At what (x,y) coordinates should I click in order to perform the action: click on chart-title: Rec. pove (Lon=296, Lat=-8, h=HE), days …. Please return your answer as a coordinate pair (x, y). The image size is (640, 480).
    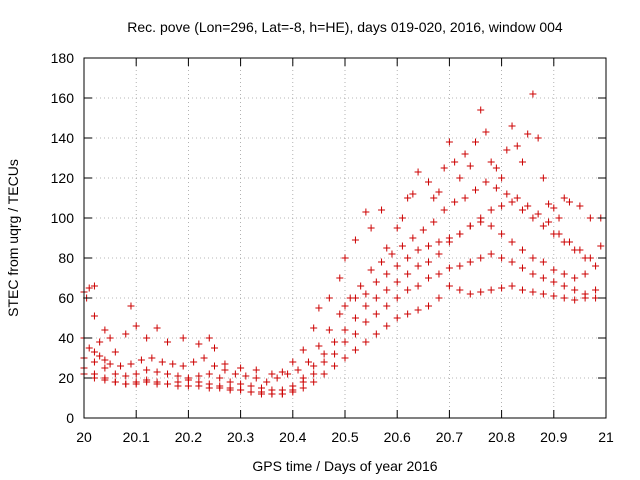
    Looking at the image, I should click on (345, 27).